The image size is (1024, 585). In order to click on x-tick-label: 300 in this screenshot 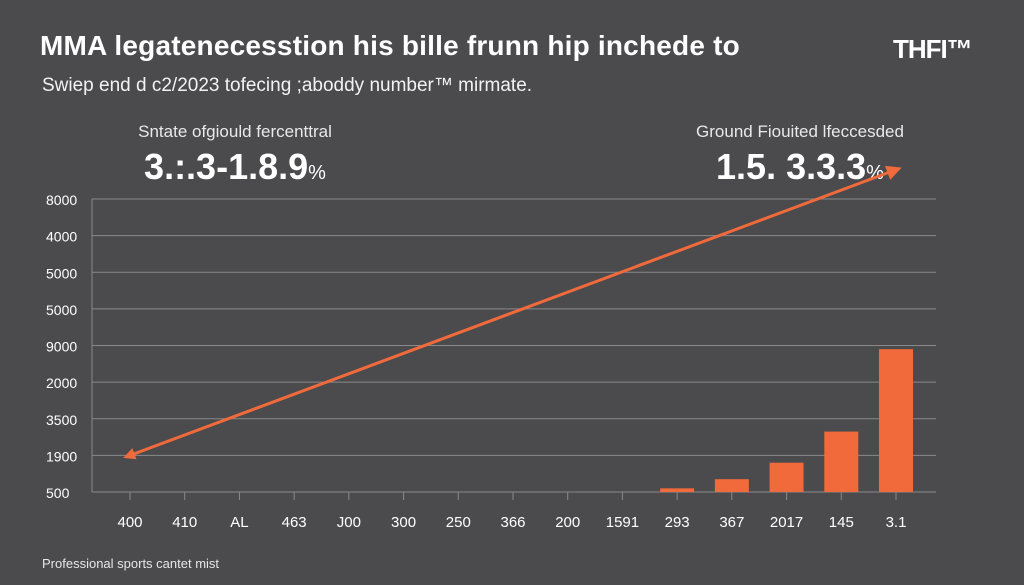, I will do `click(403, 522)`.